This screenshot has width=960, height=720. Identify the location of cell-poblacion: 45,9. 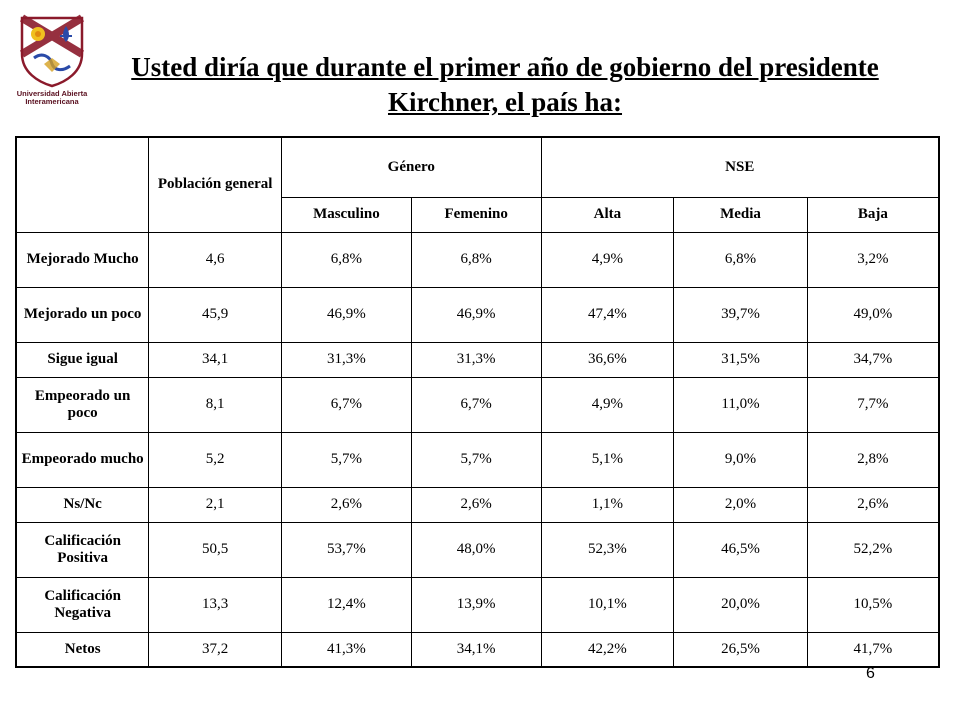
(215, 314).